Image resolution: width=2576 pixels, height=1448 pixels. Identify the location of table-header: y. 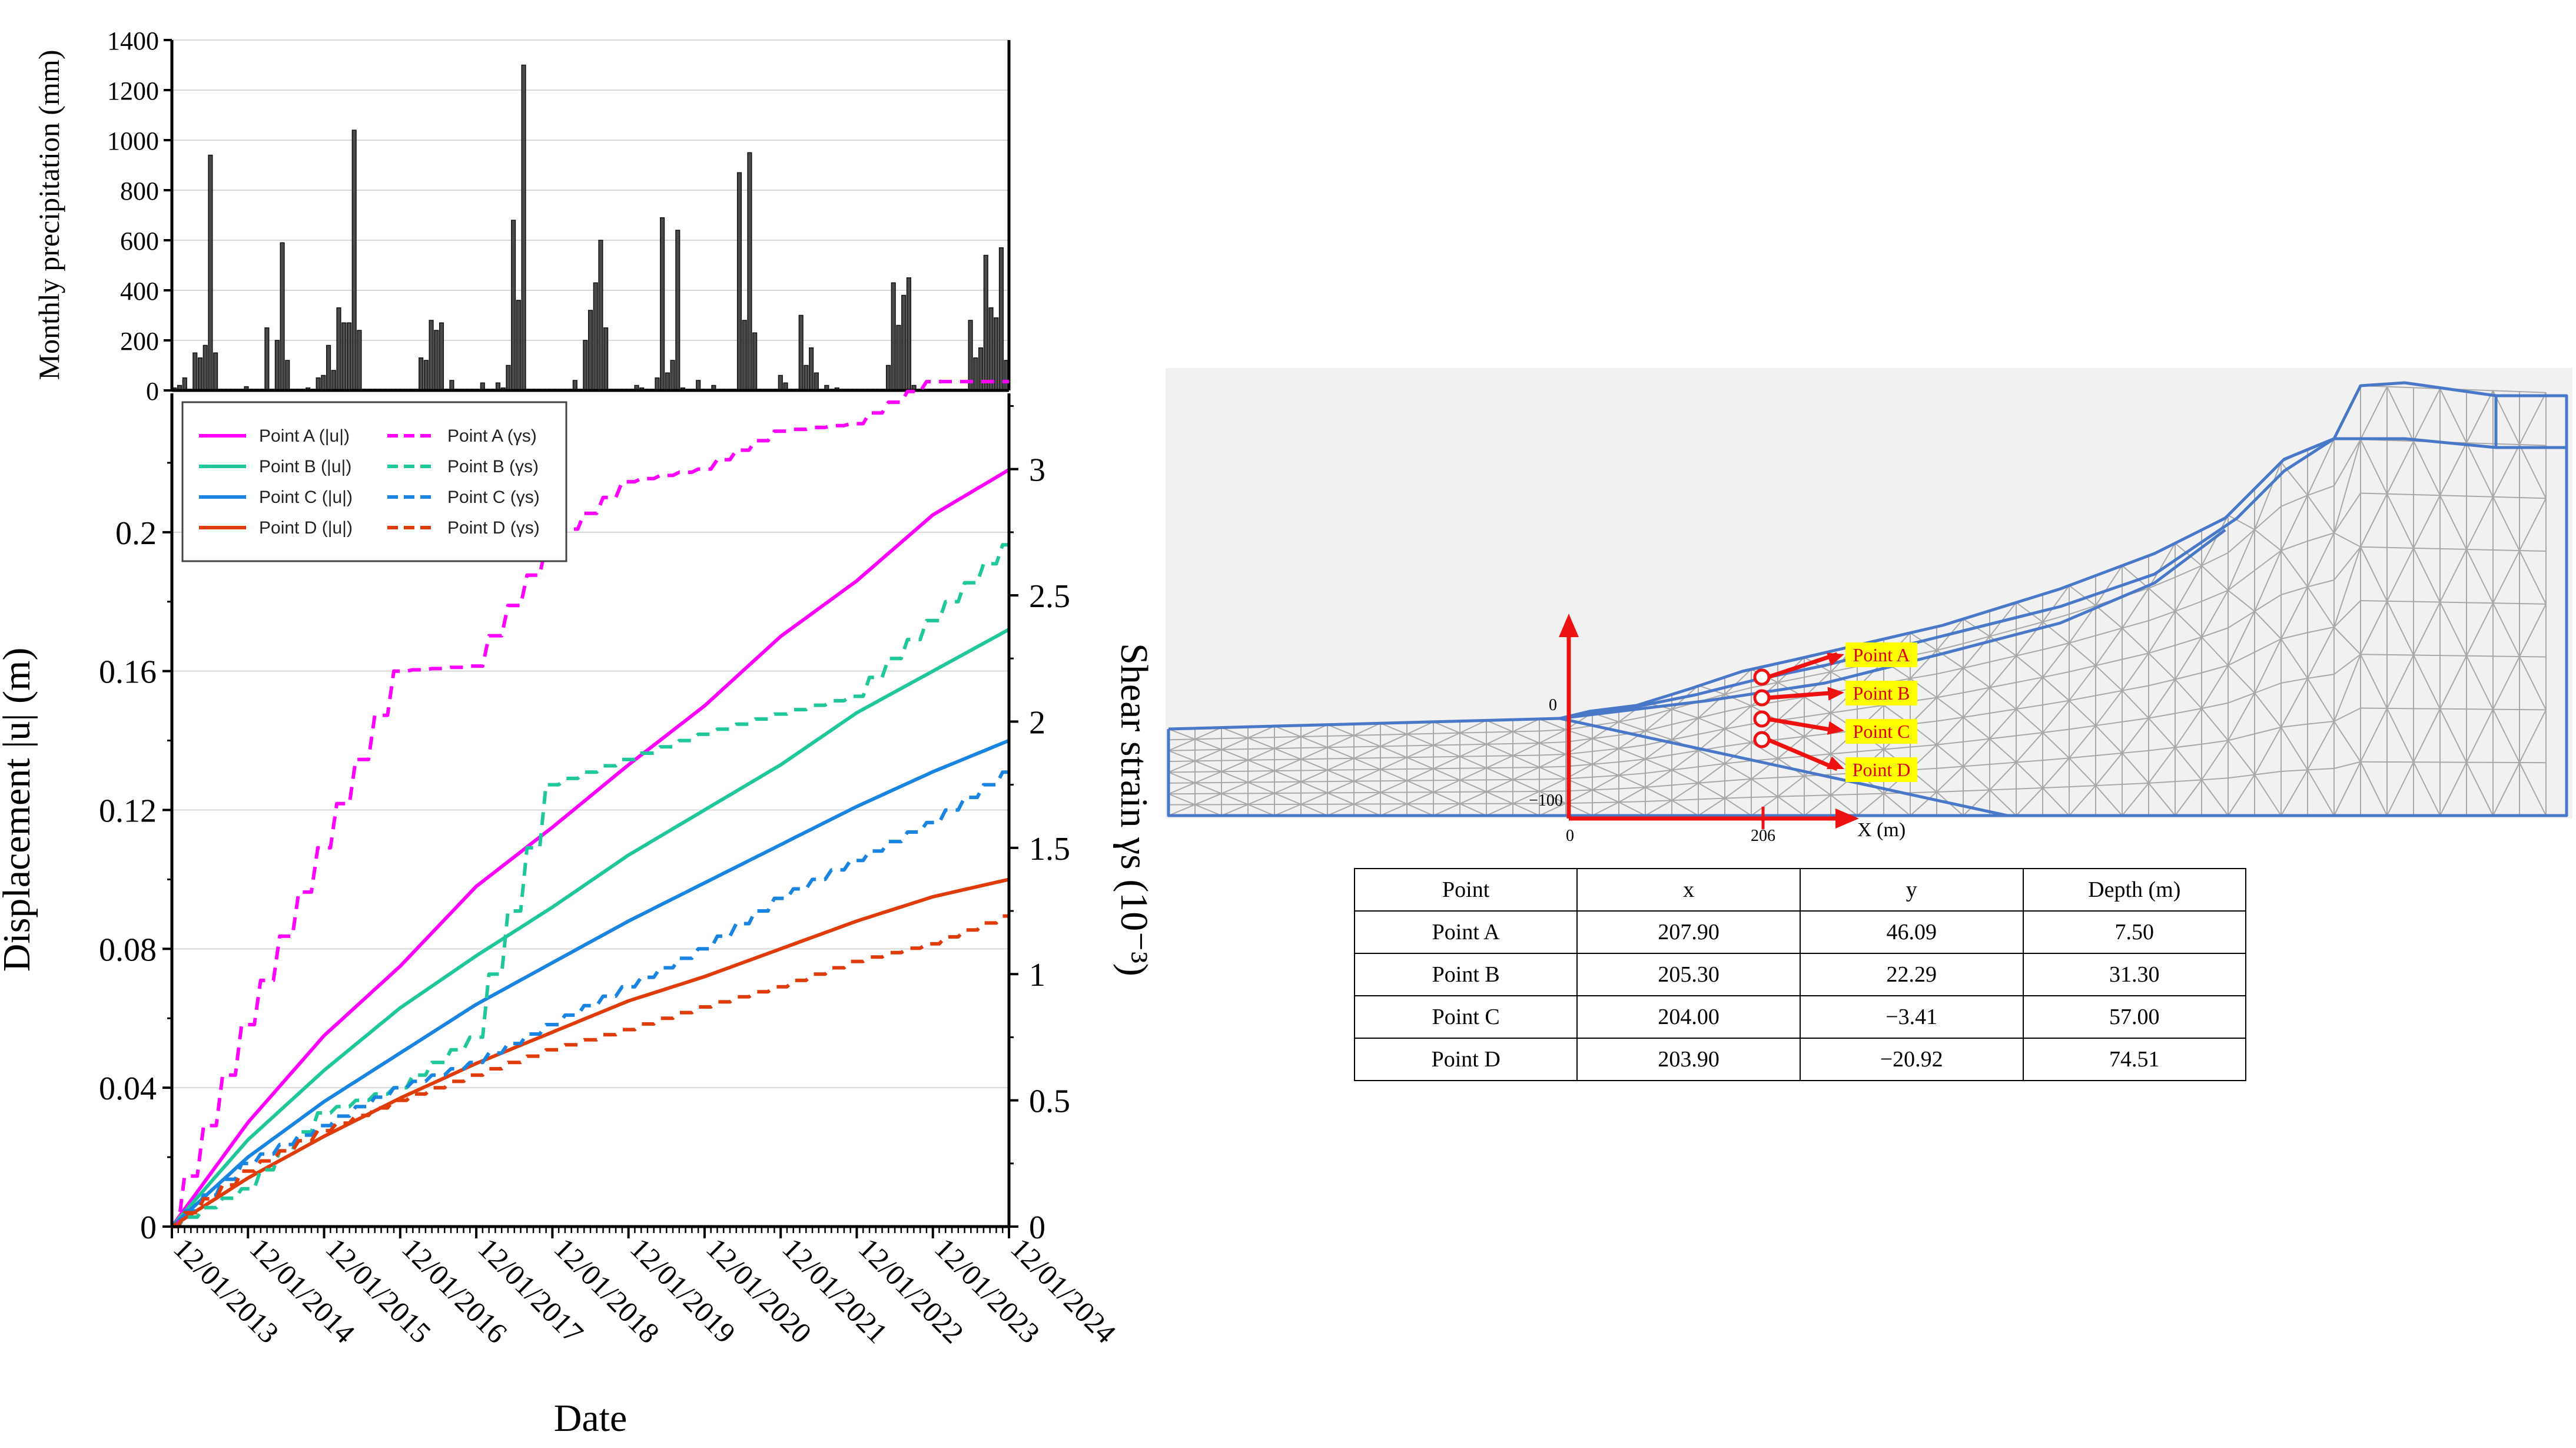
(1911, 890).